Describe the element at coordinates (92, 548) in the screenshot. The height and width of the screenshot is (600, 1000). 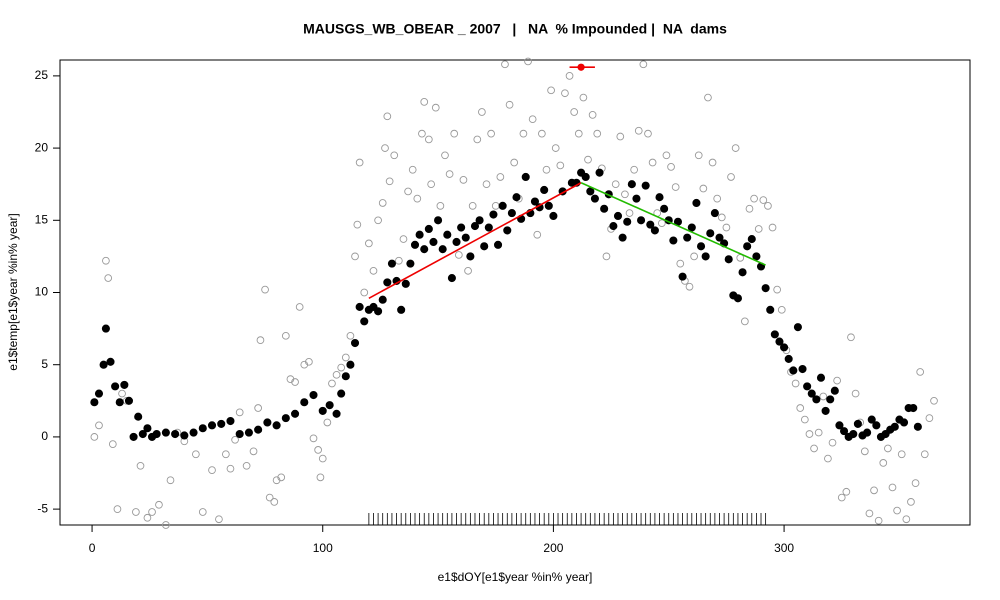
I see `x-tick-label: 0` at that location.